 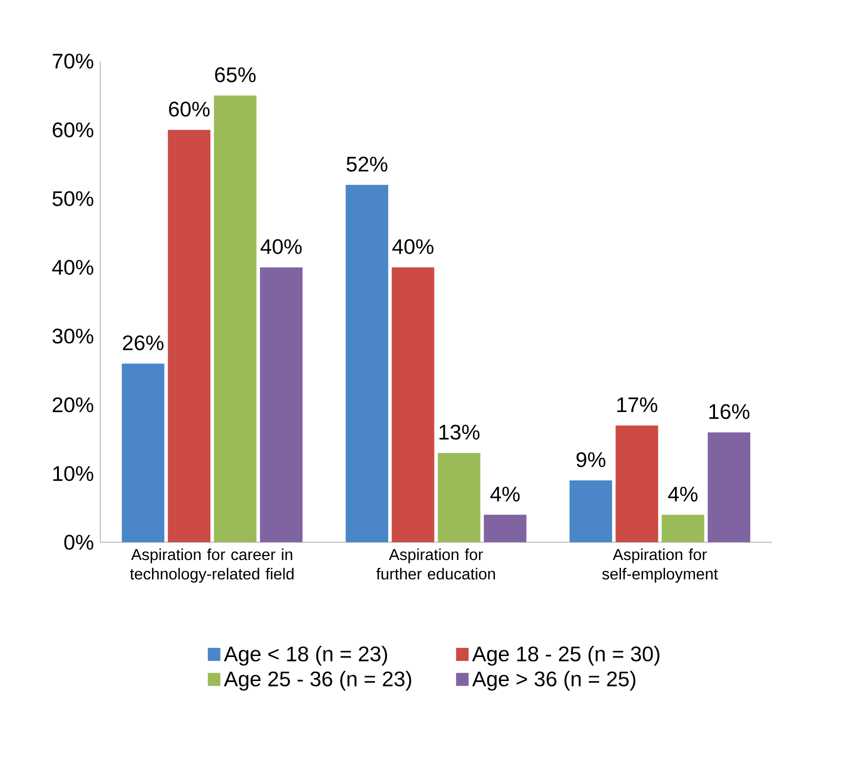 I want to click on data-label: 9%, so click(x=591, y=460).